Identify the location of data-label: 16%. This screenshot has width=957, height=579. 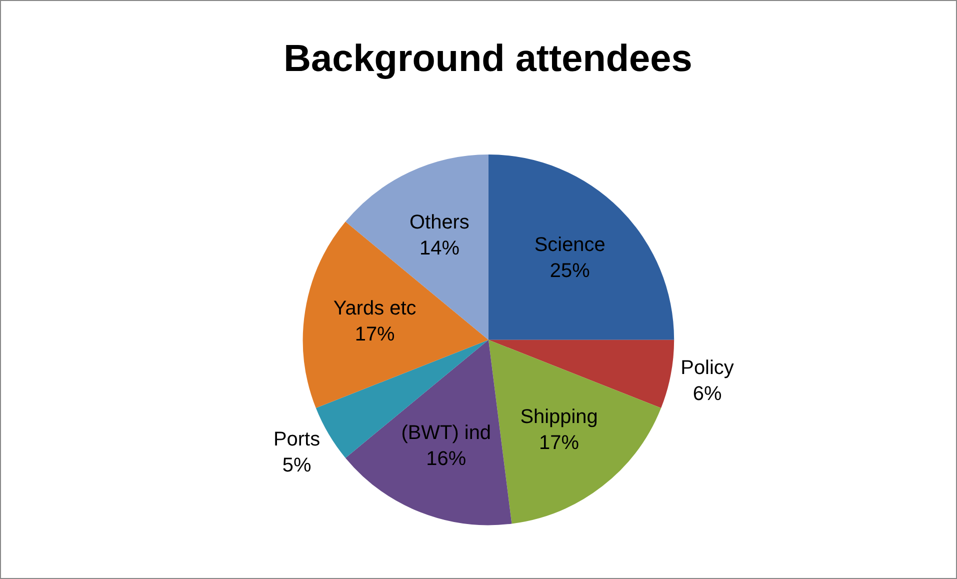
(446, 459).